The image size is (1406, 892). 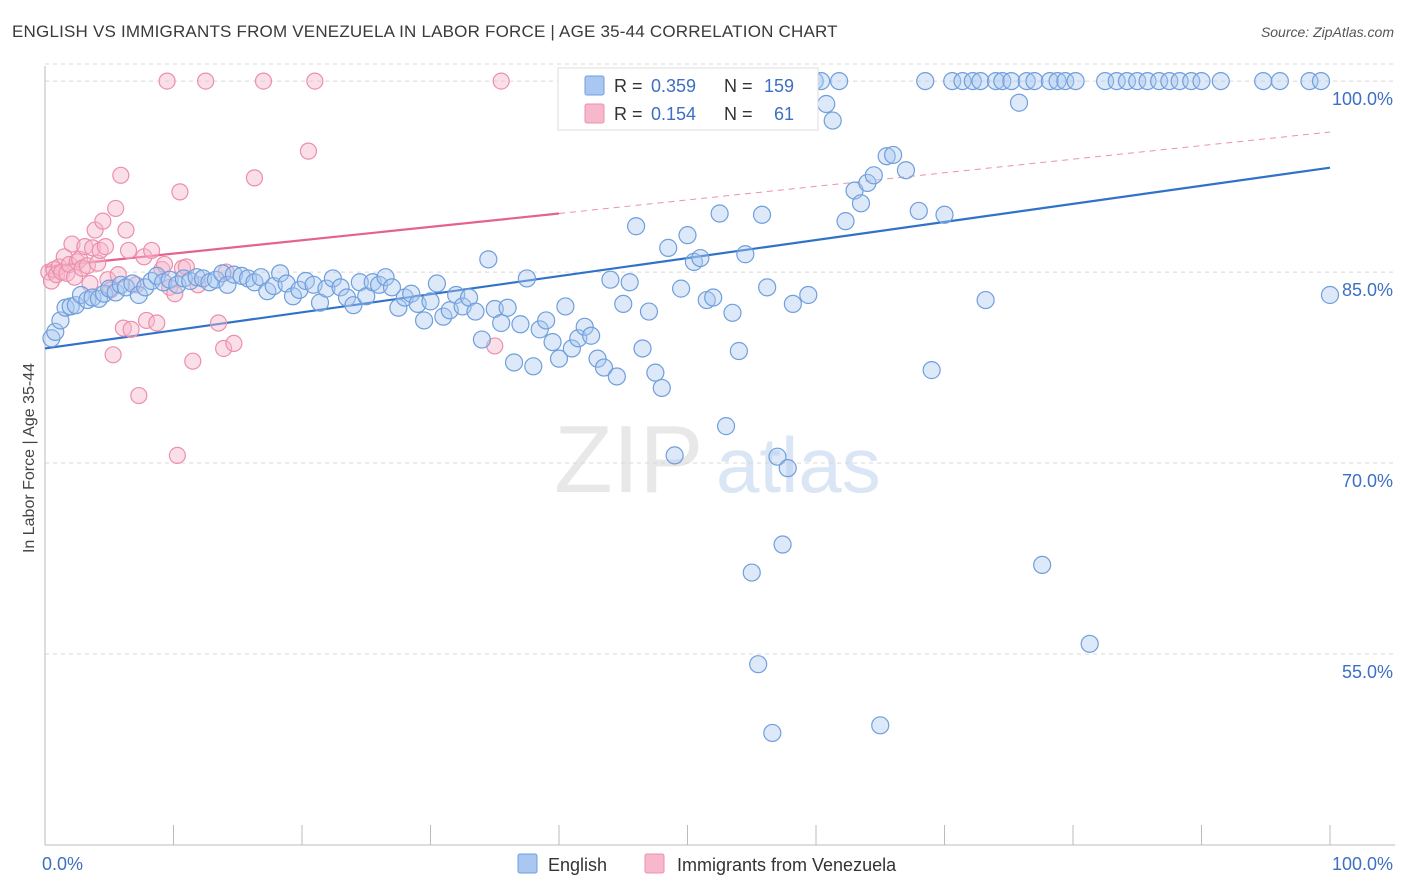 I want to click on legend-venezuela-n-value: 61, so click(x=784, y=114).